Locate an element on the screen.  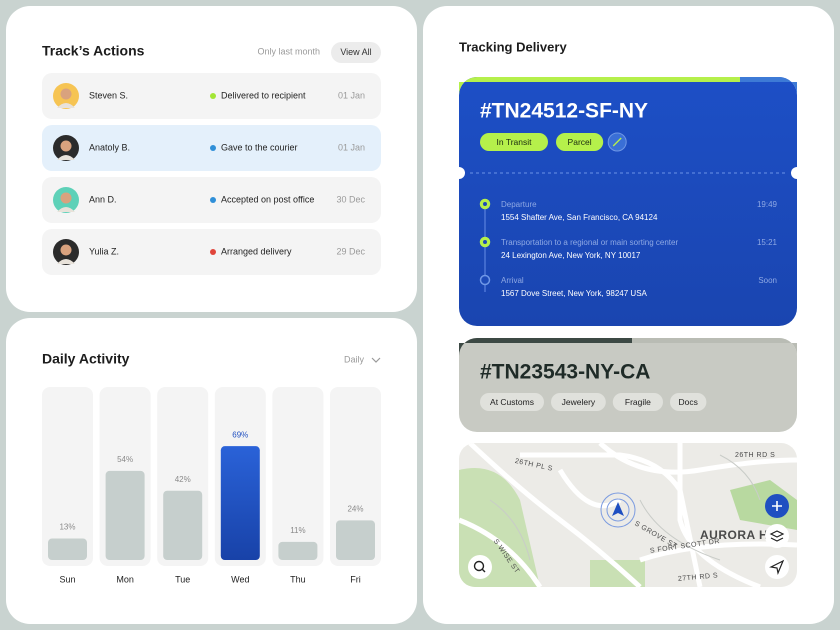
step-address: 24 Lexington Ave, New York, NY 10017 is located at coordinates (571, 255).